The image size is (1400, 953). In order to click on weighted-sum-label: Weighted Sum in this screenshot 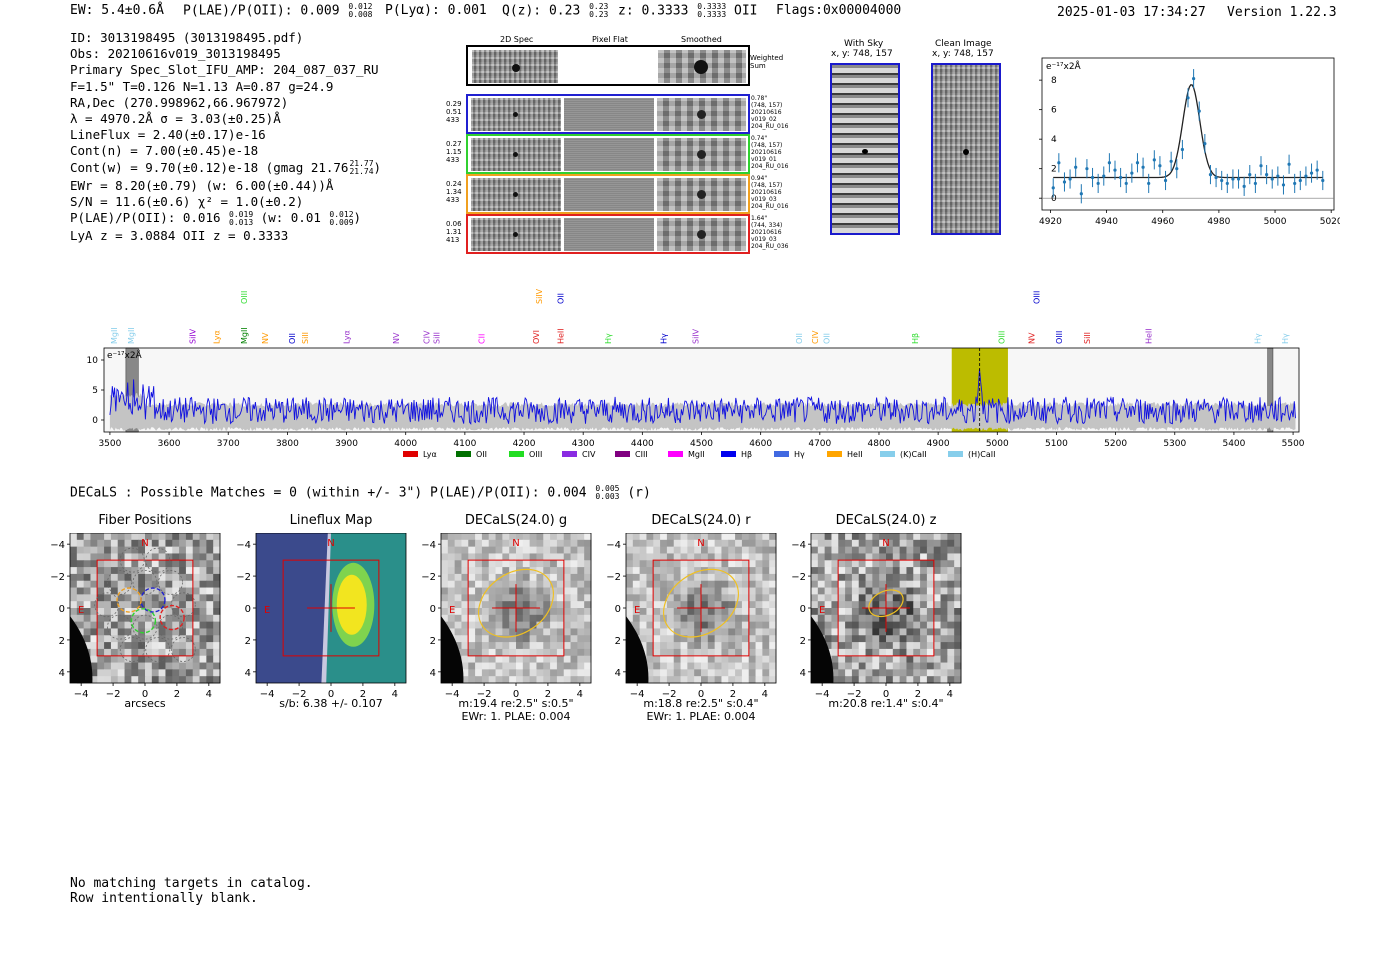, I will do `click(767, 62)`.